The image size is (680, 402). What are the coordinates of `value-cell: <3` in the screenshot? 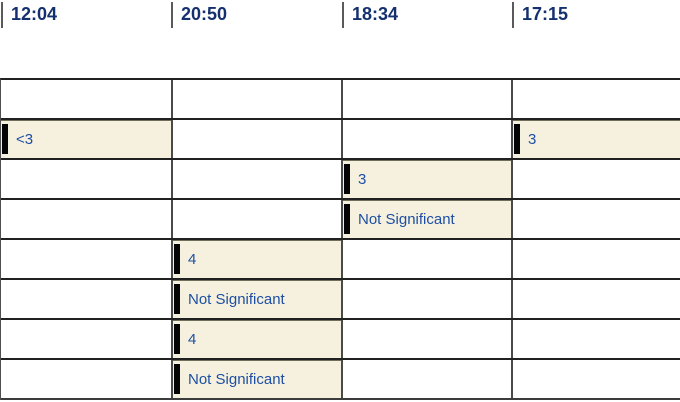 It's located at (87, 139).